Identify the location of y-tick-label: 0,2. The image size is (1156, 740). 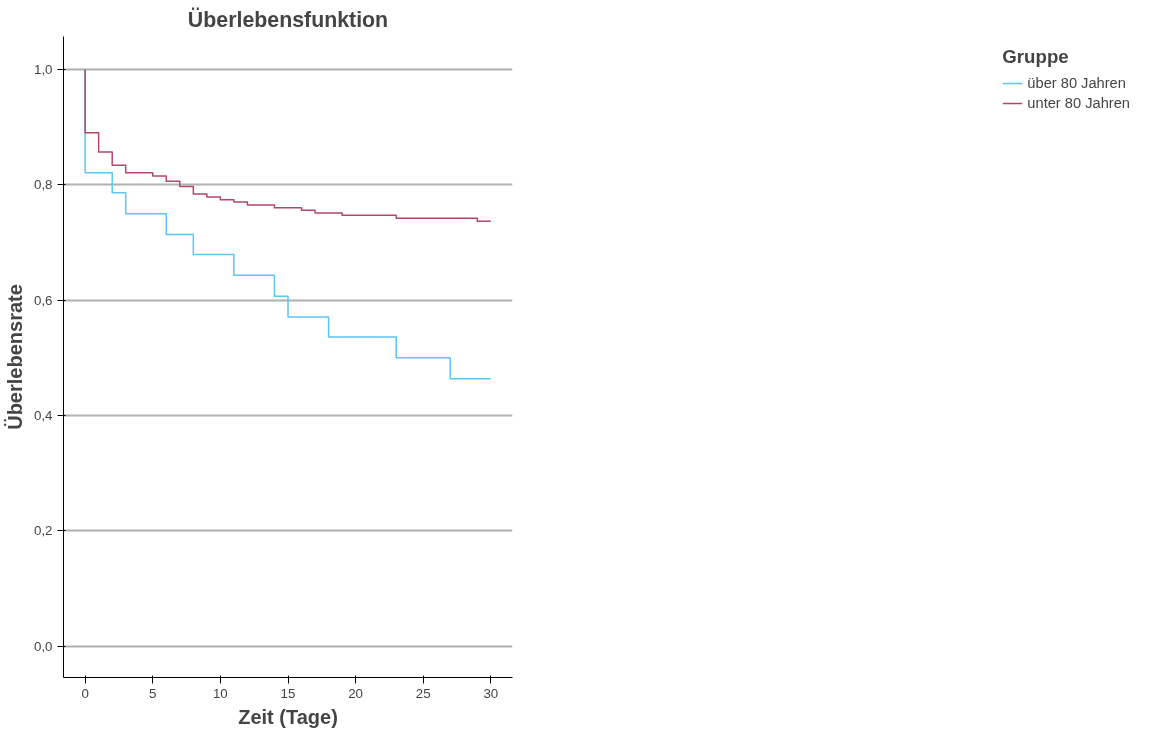
(43, 531).